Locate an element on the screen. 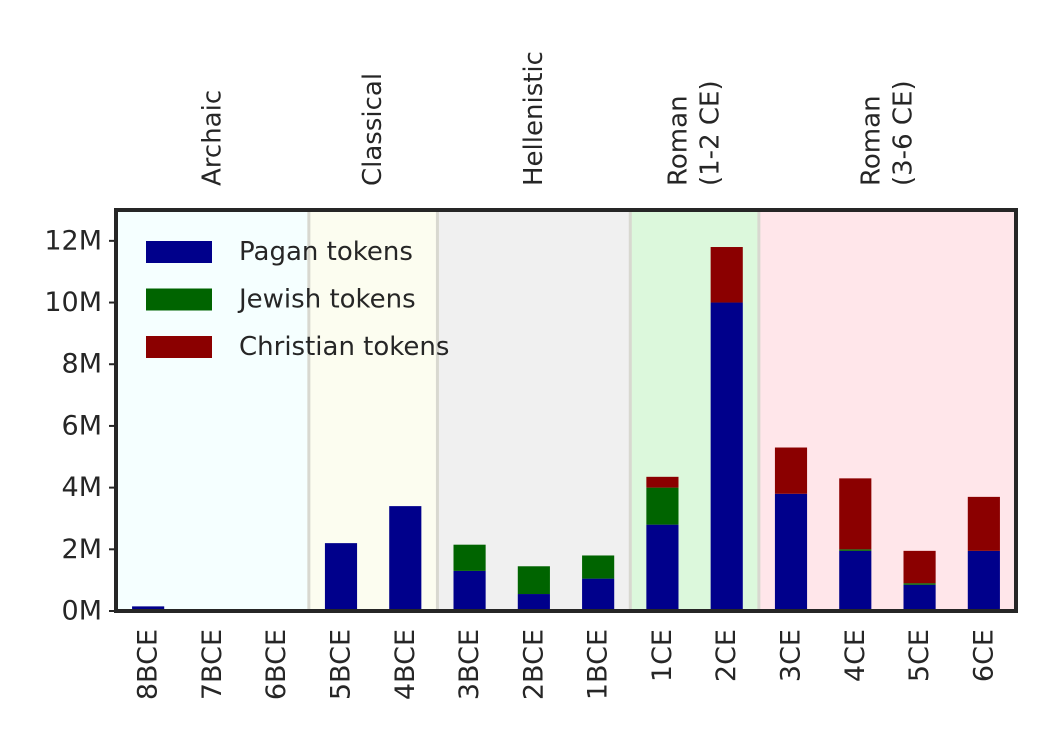 The height and width of the screenshot is (750, 1050). y-tick-label: 4M is located at coordinates (82, 487).